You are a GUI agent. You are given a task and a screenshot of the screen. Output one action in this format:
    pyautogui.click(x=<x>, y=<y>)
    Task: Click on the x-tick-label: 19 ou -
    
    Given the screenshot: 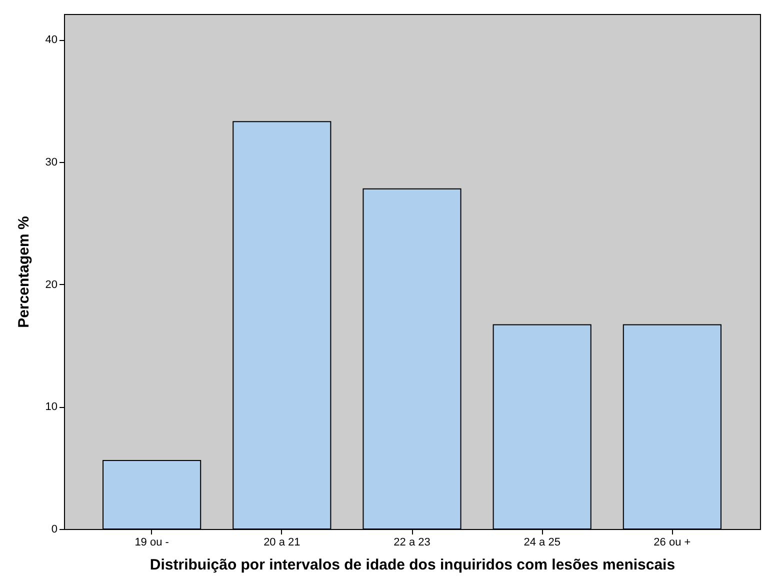 What is the action you would take?
    pyautogui.click(x=152, y=542)
    